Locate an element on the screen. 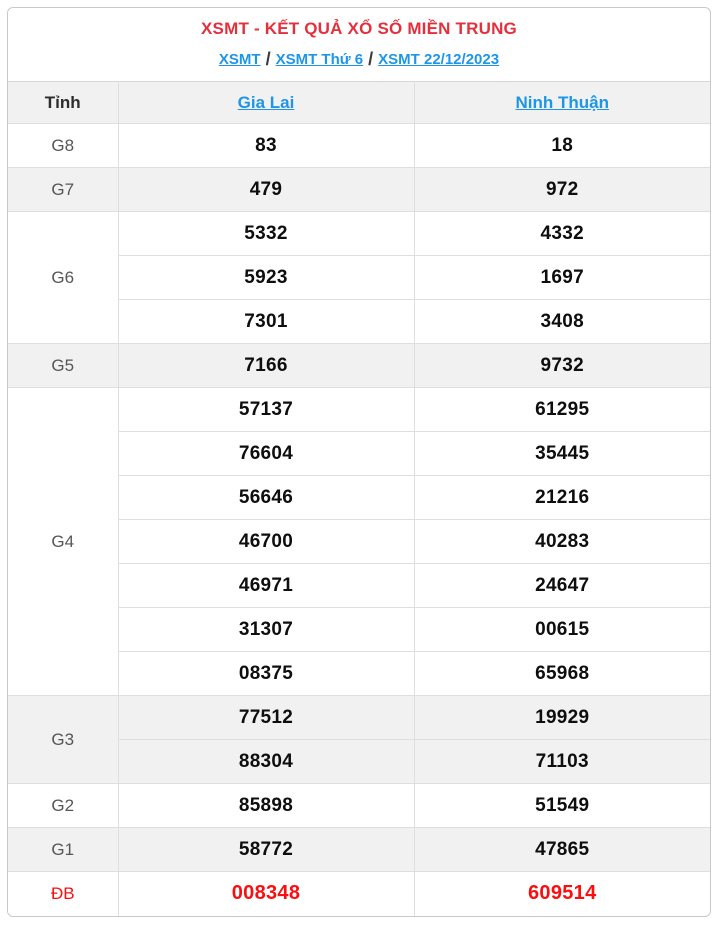 This screenshot has height=930, width=720. result-cell: 85898 is located at coordinates (266, 805).